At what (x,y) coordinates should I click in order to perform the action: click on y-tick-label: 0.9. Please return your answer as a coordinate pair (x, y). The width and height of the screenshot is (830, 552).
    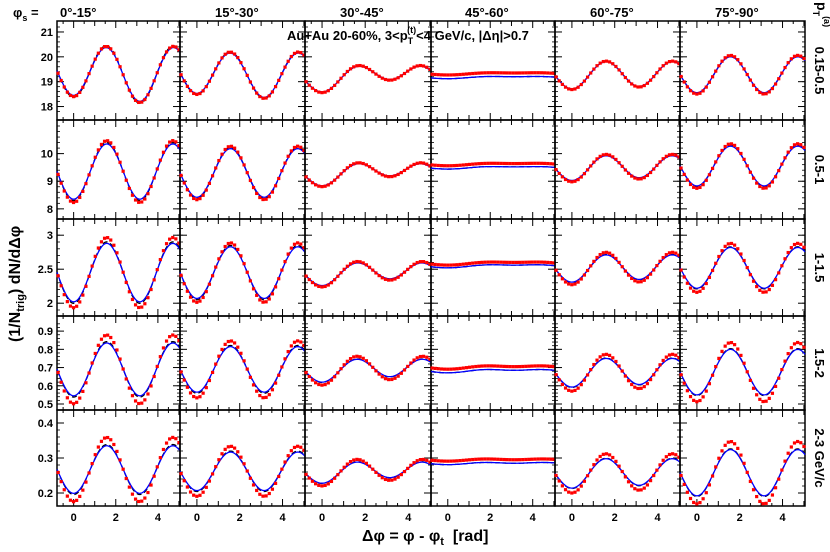
    Looking at the image, I should click on (45, 332).